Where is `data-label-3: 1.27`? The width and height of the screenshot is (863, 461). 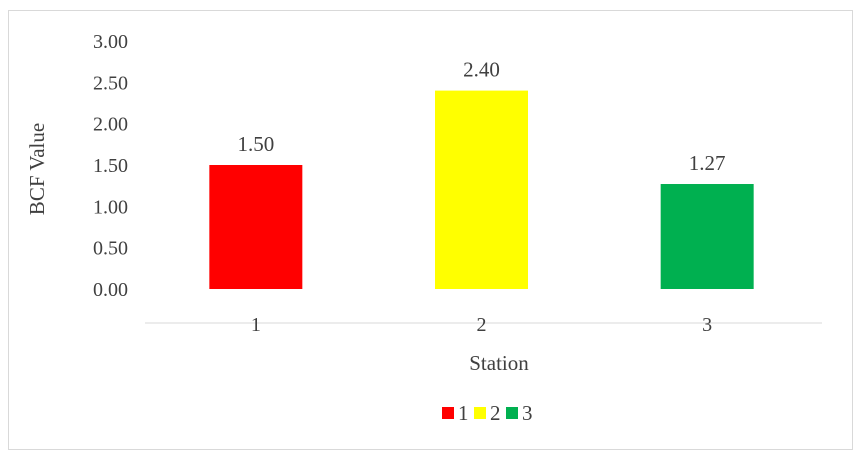 data-label-3: 1.27 is located at coordinates (707, 163).